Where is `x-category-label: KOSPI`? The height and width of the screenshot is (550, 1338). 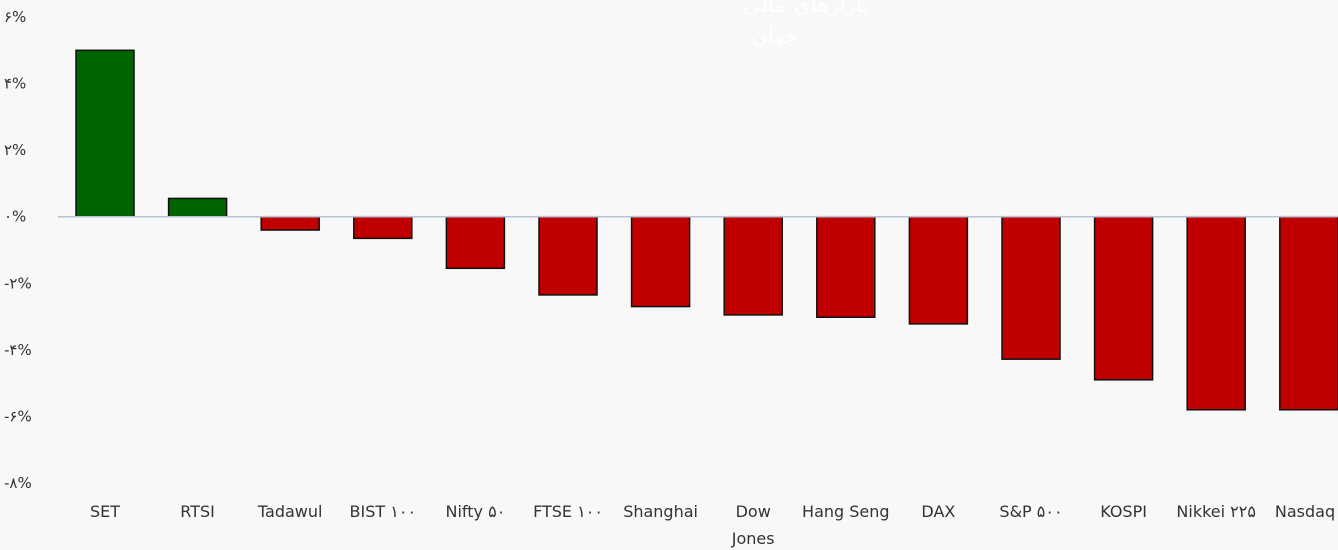 x-category-label: KOSPI is located at coordinates (1123, 511).